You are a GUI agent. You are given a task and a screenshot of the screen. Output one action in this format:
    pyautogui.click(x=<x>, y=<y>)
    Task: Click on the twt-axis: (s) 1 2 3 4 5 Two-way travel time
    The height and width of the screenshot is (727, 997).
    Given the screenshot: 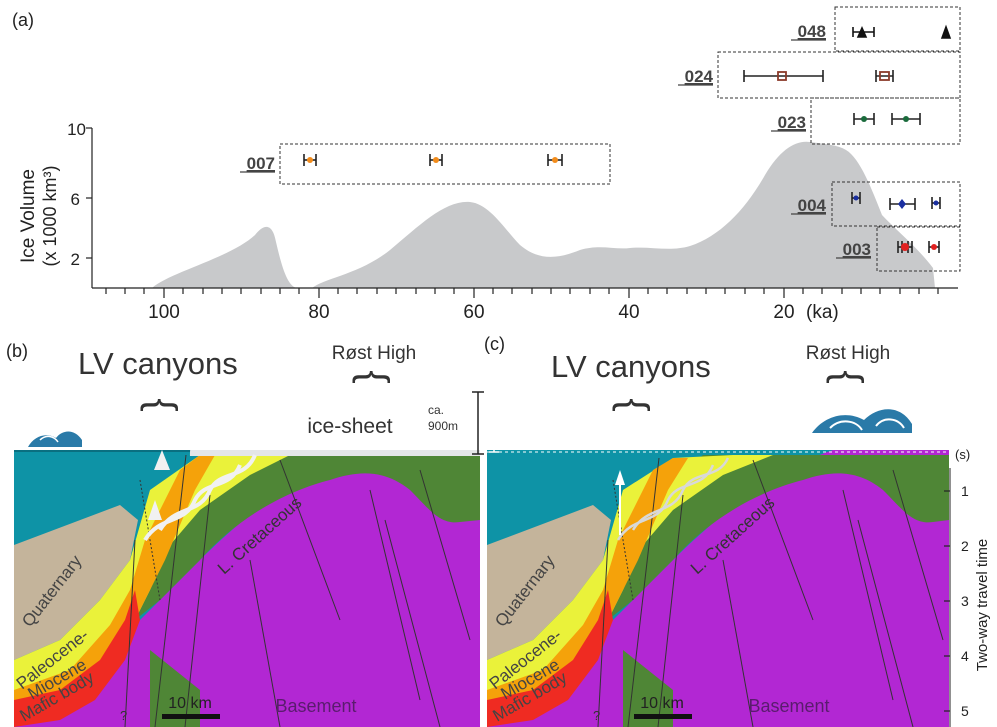 What is the action you would take?
    pyautogui.click(x=967, y=587)
    